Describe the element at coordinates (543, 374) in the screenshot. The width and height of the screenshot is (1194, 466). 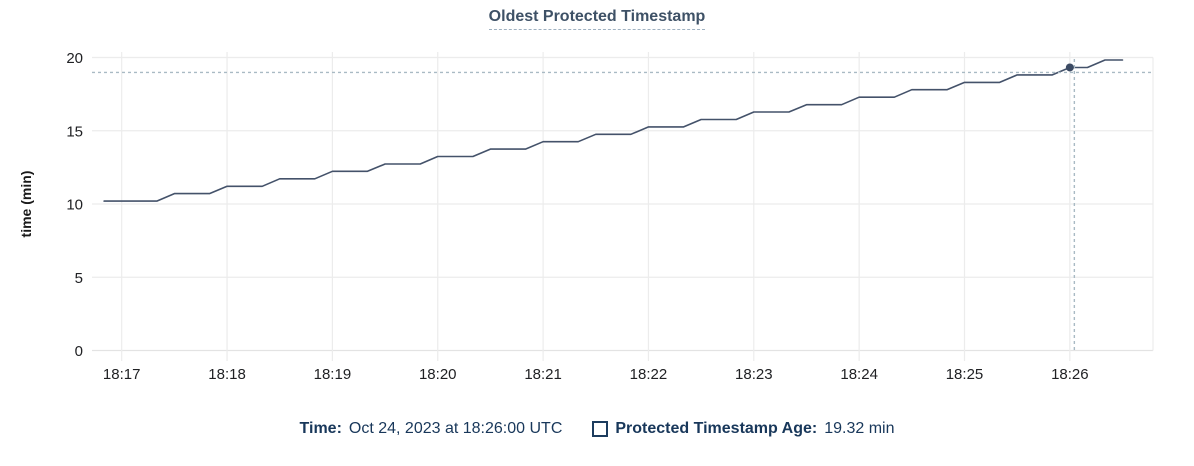
I see `x-tick-label: 18:21` at that location.